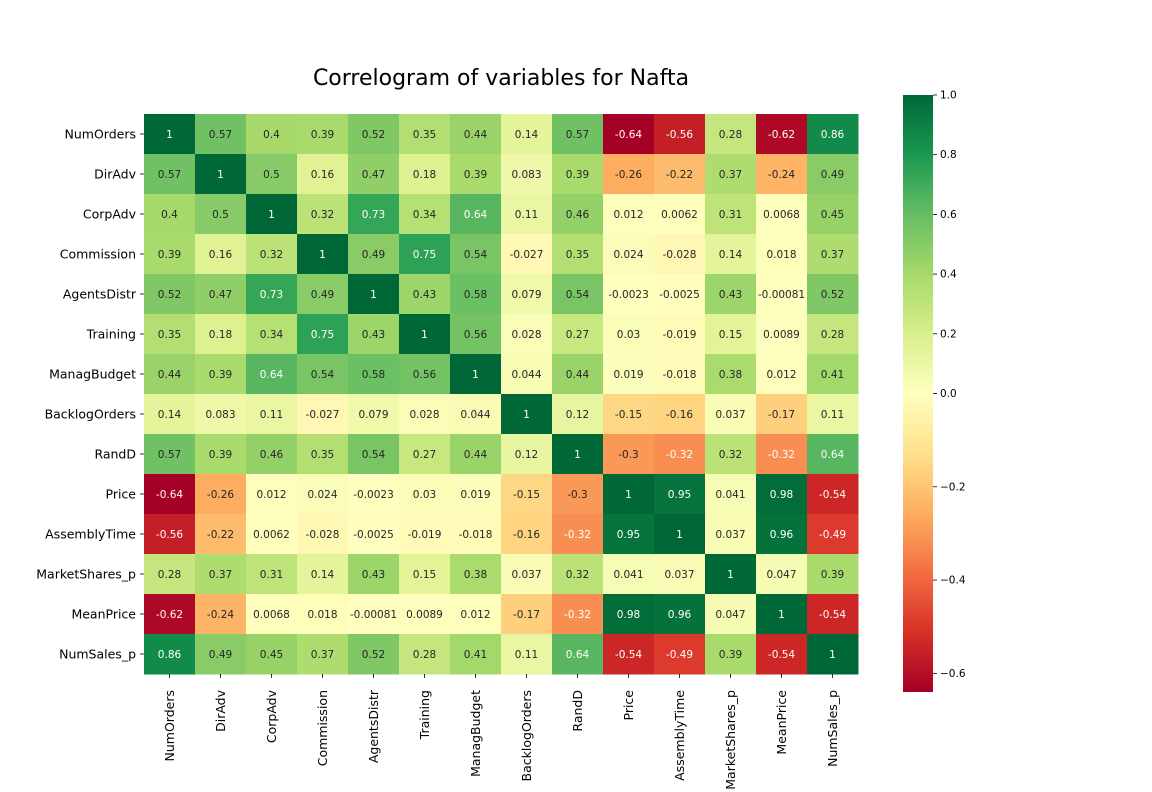 The width and height of the screenshot is (1152, 792). I want to click on cell-value-label: 0.012, so click(781, 375).